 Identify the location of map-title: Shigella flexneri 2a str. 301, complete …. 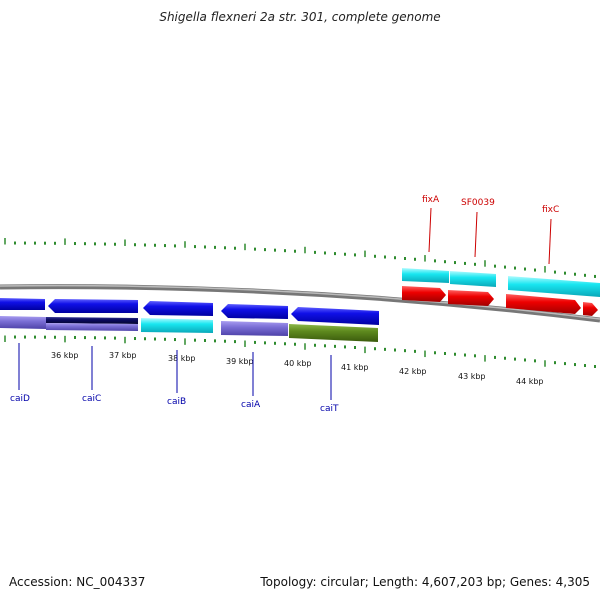
(300, 17).